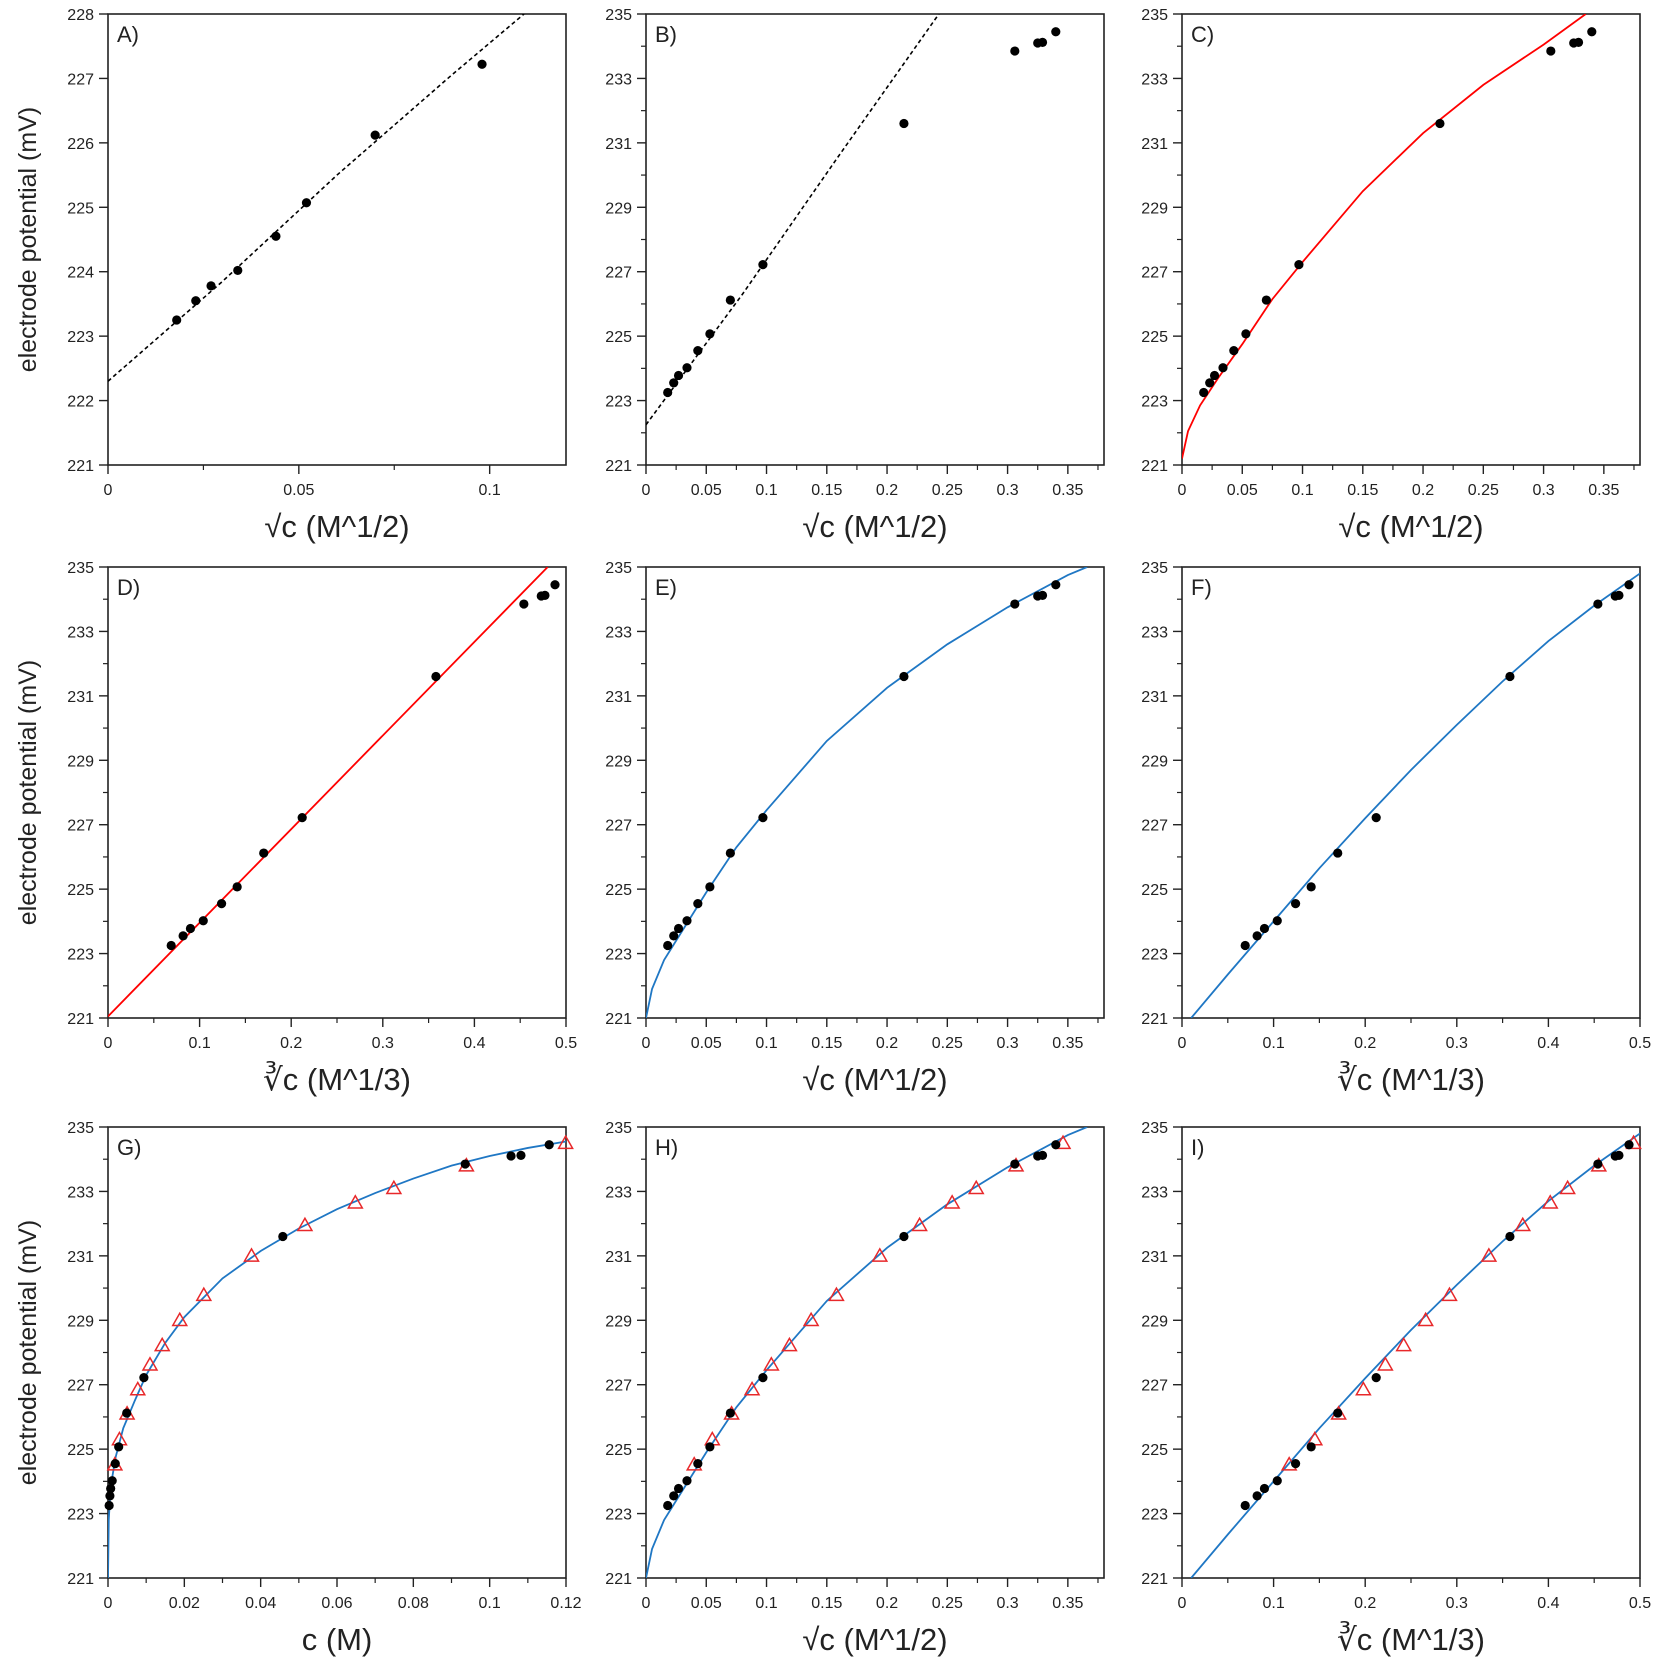 The image size is (1661, 1666). What do you see at coordinates (1067, 490) in the screenshot?
I see `x-tick-label: 0.35` at bounding box center [1067, 490].